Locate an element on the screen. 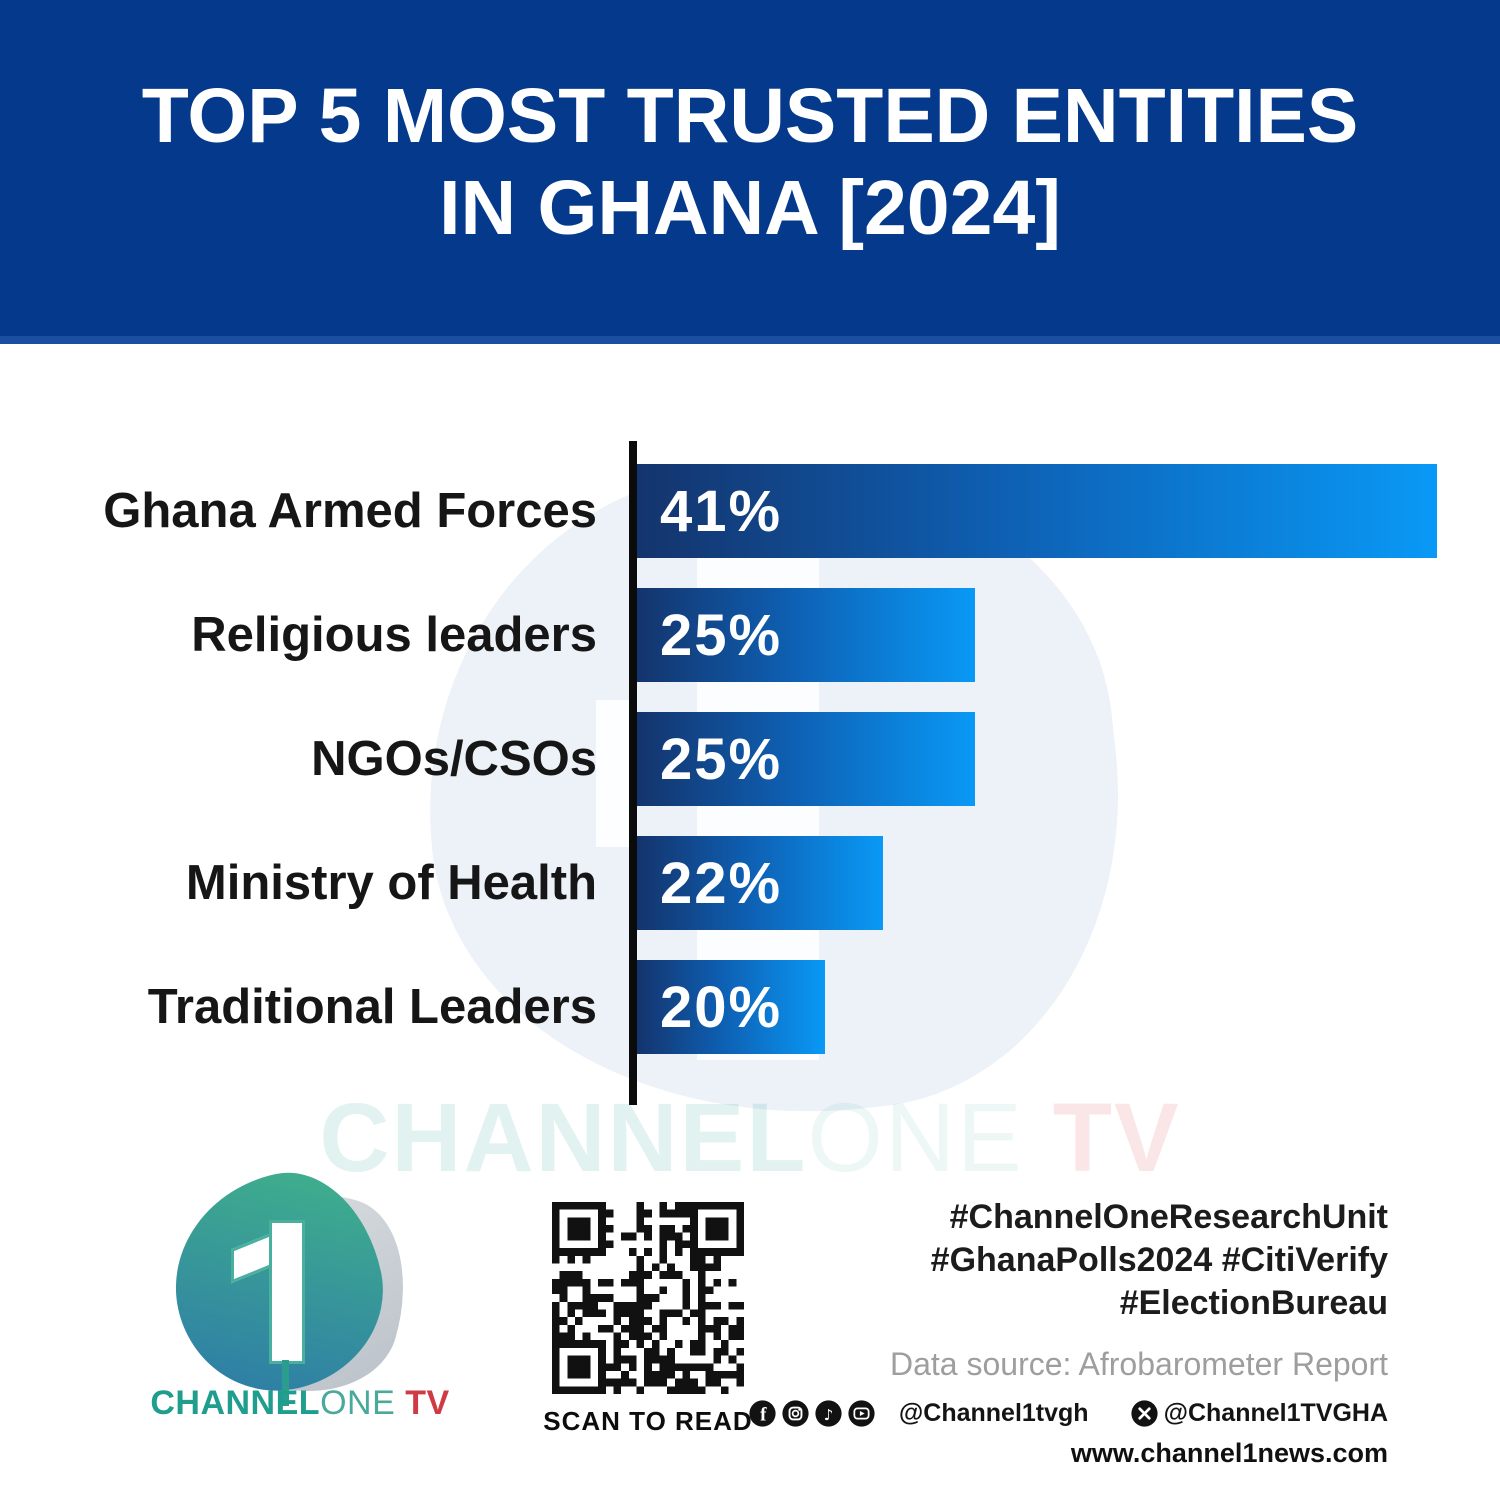  watermark-notch is located at coordinates (613, 773).